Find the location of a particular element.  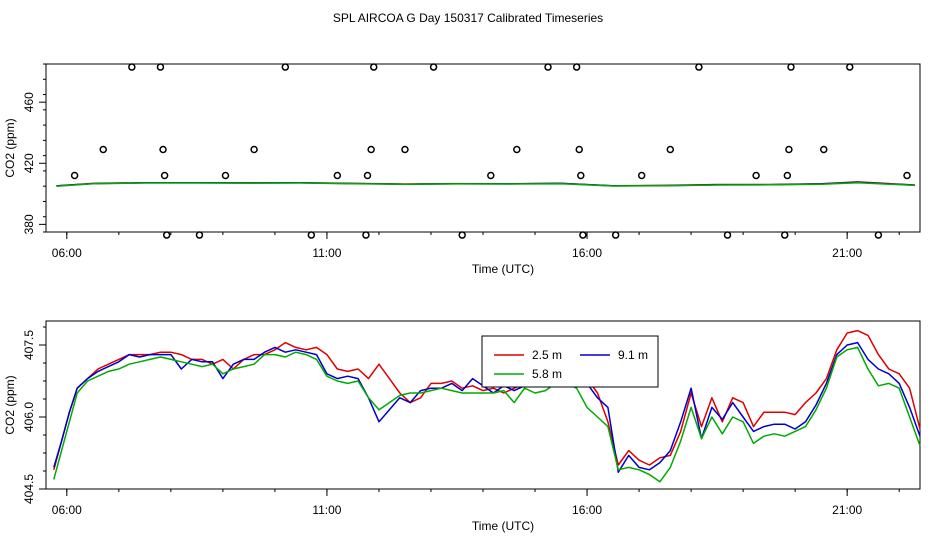

y-tick-label: 460 is located at coordinates (29, 102).